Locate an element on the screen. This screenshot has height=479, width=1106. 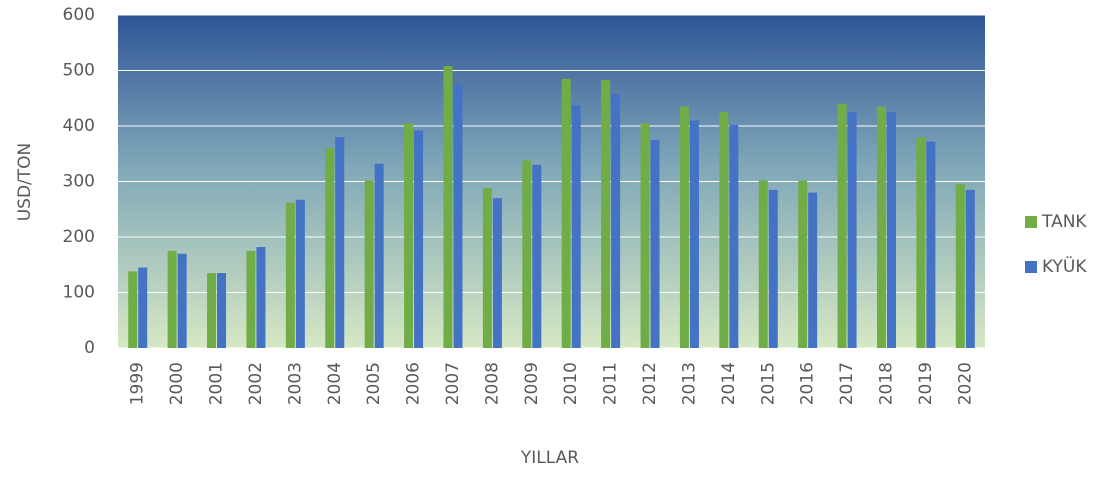
x-tick-label: 2019 is located at coordinates (926, 383).